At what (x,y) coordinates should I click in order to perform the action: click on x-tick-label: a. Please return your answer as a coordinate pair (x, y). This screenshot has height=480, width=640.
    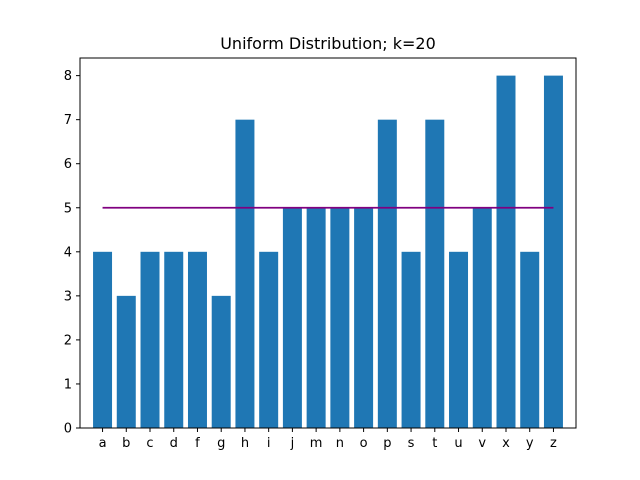
    Looking at the image, I should click on (103, 443).